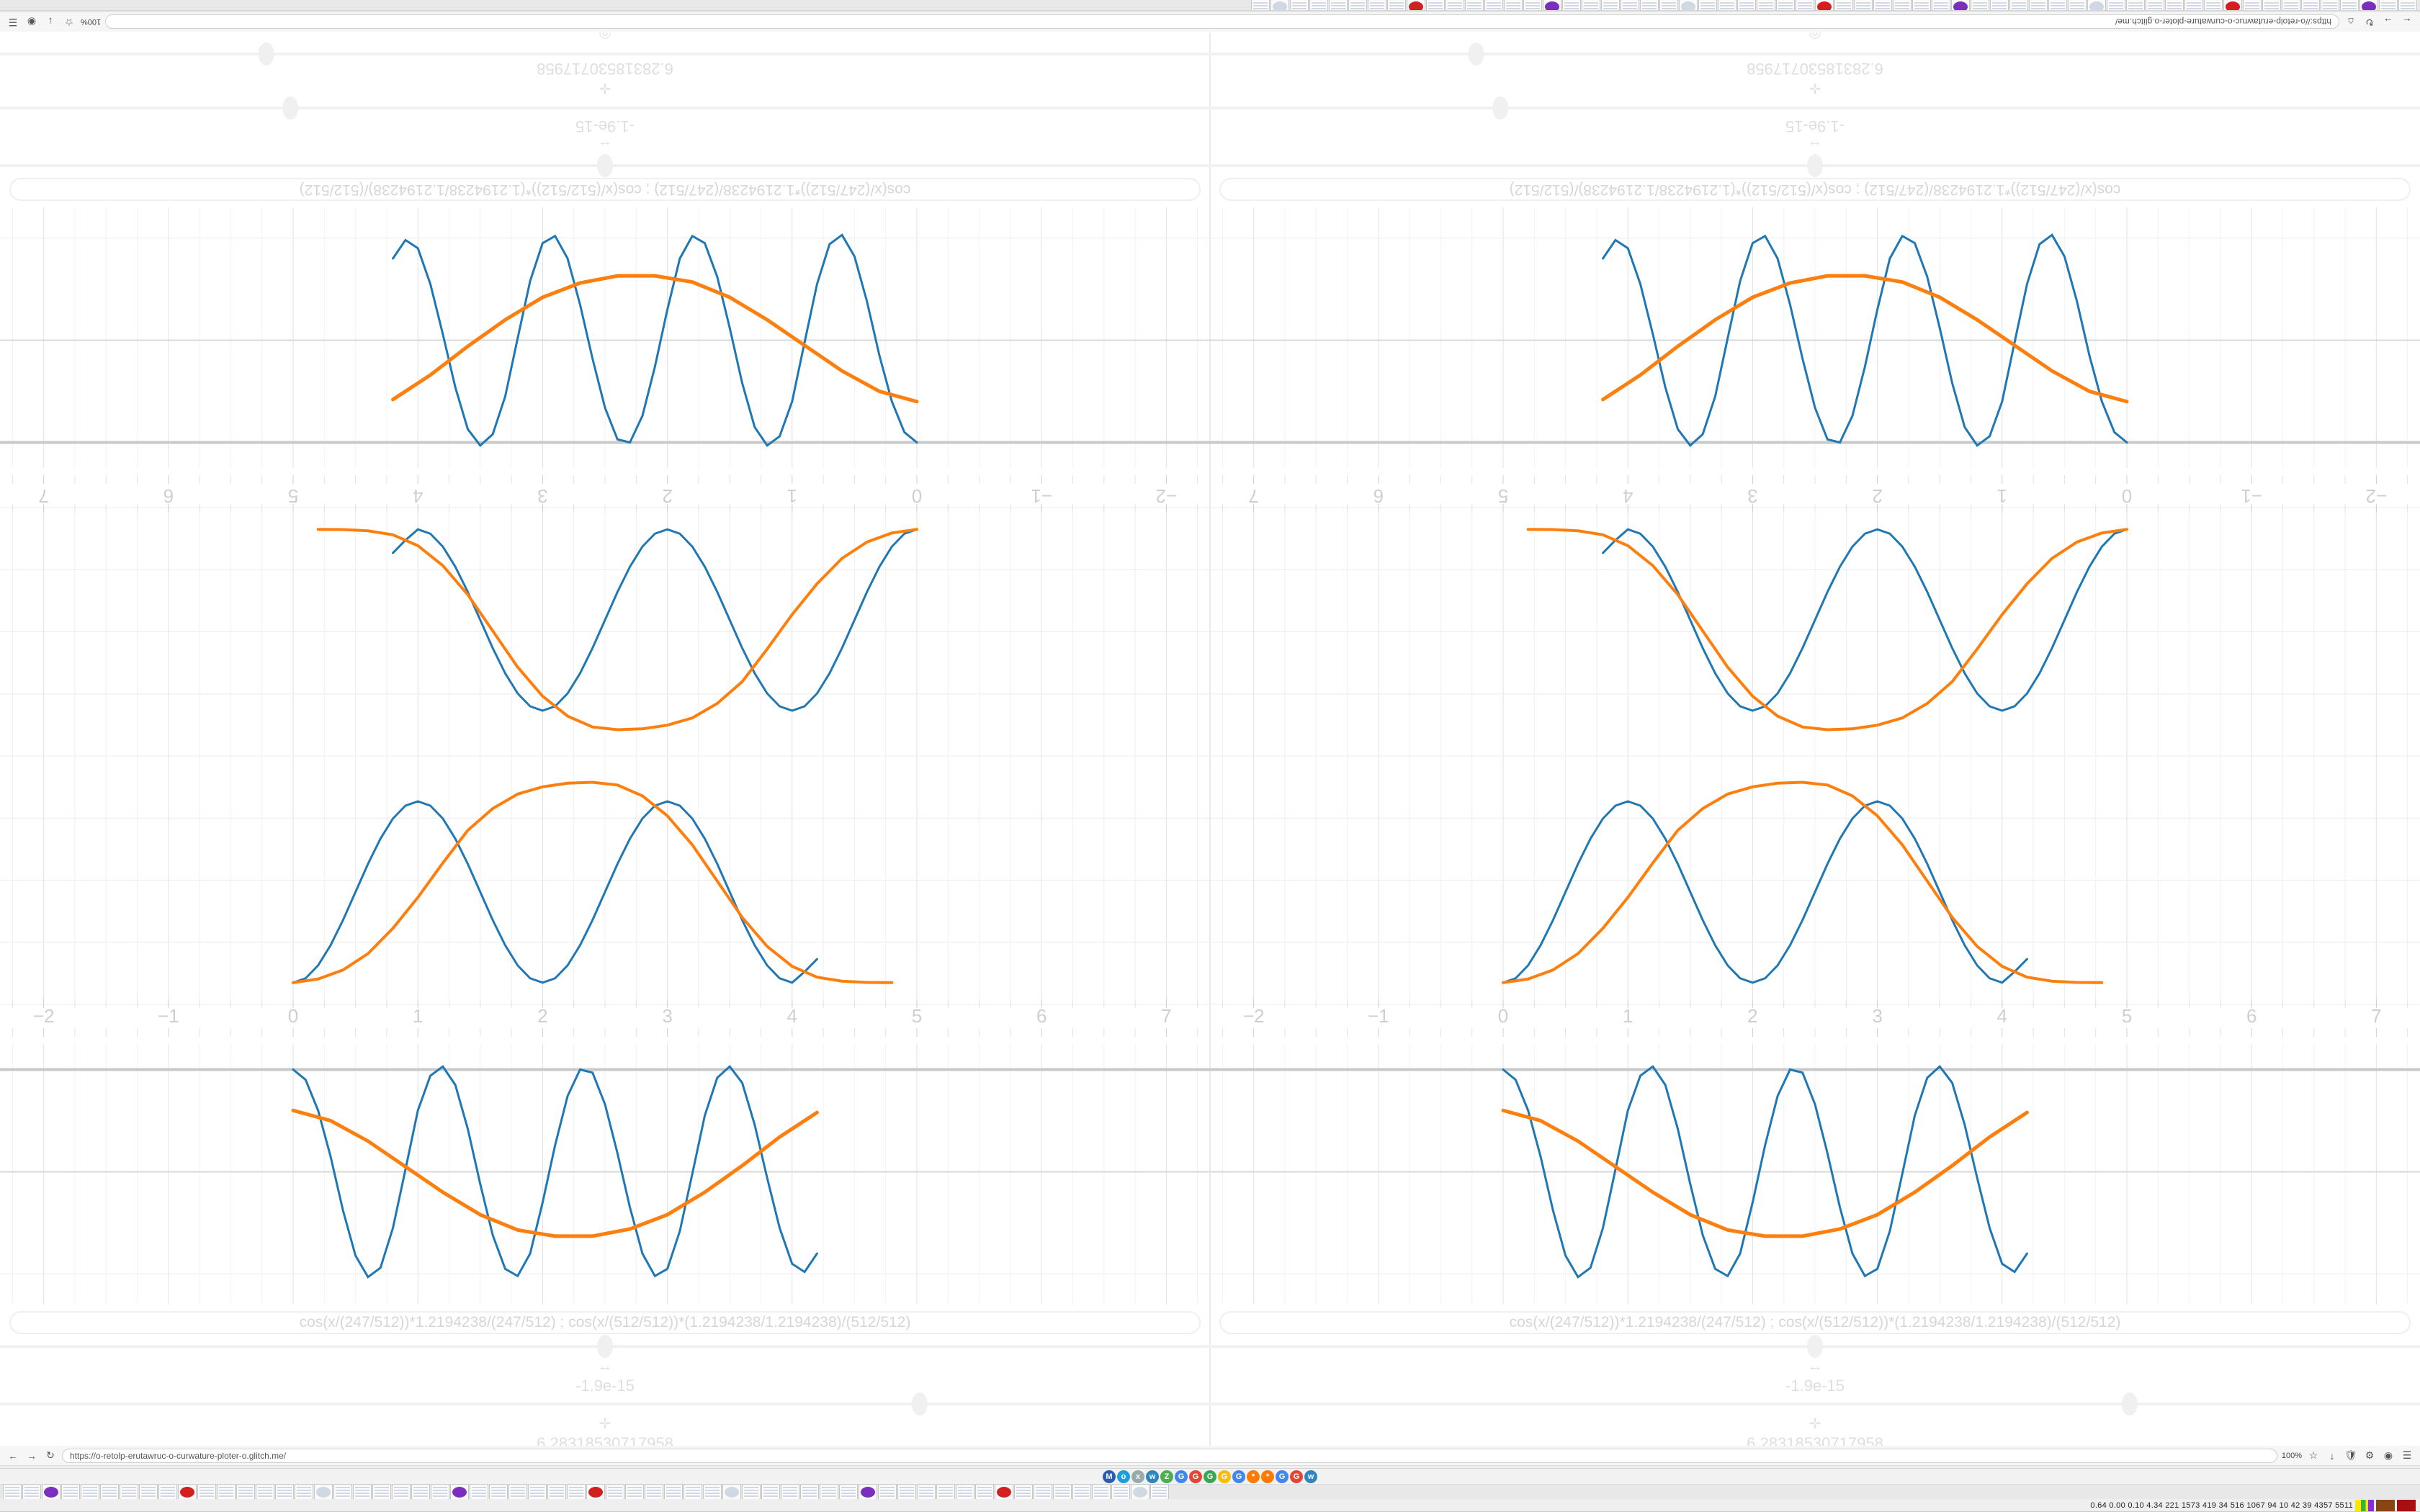 The width and height of the screenshot is (2420, 1512). Describe the element at coordinates (2388, 1455) in the screenshot. I see `account-icon-bottom: ◉` at that location.